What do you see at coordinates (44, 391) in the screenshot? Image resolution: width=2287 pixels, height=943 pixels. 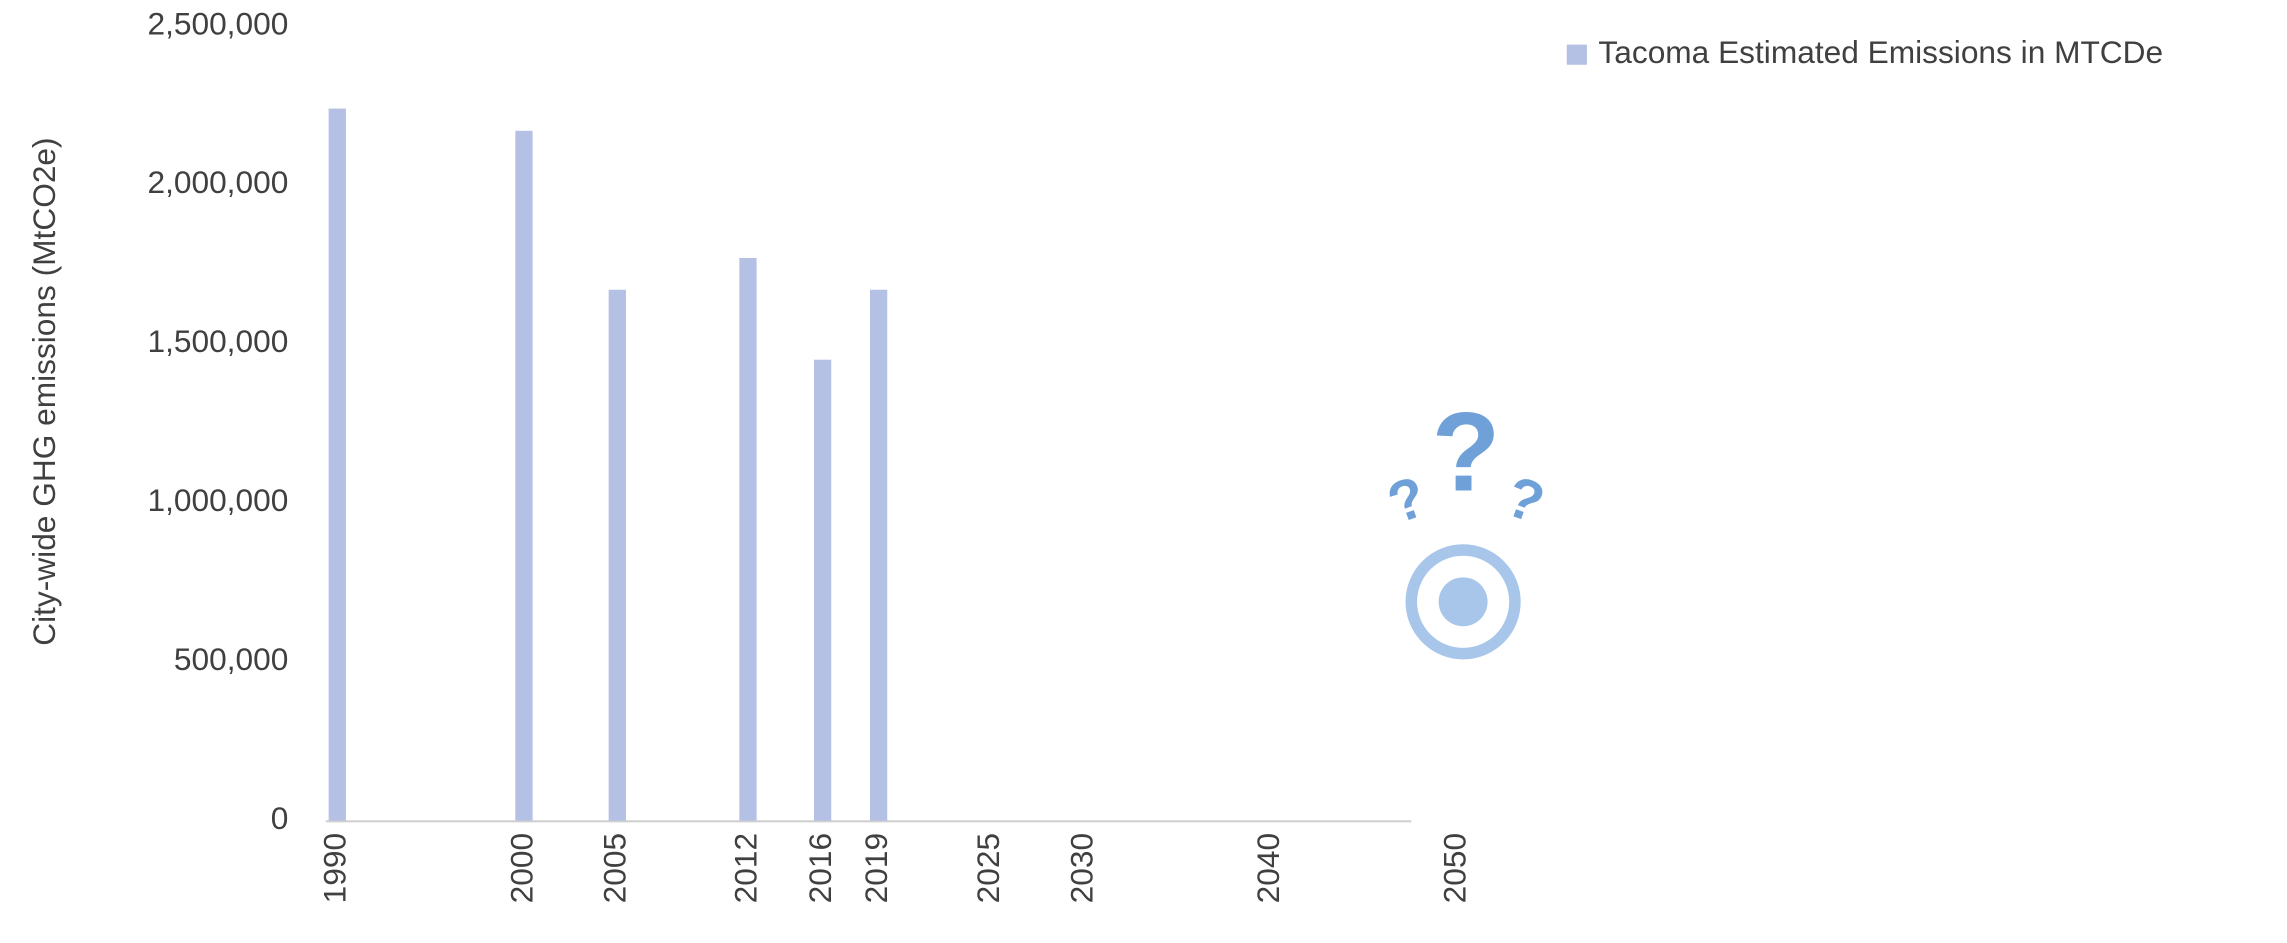 I see `y-axis-label: City-wide GHG emissions (MtCO2e)` at bounding box center [44, 391].